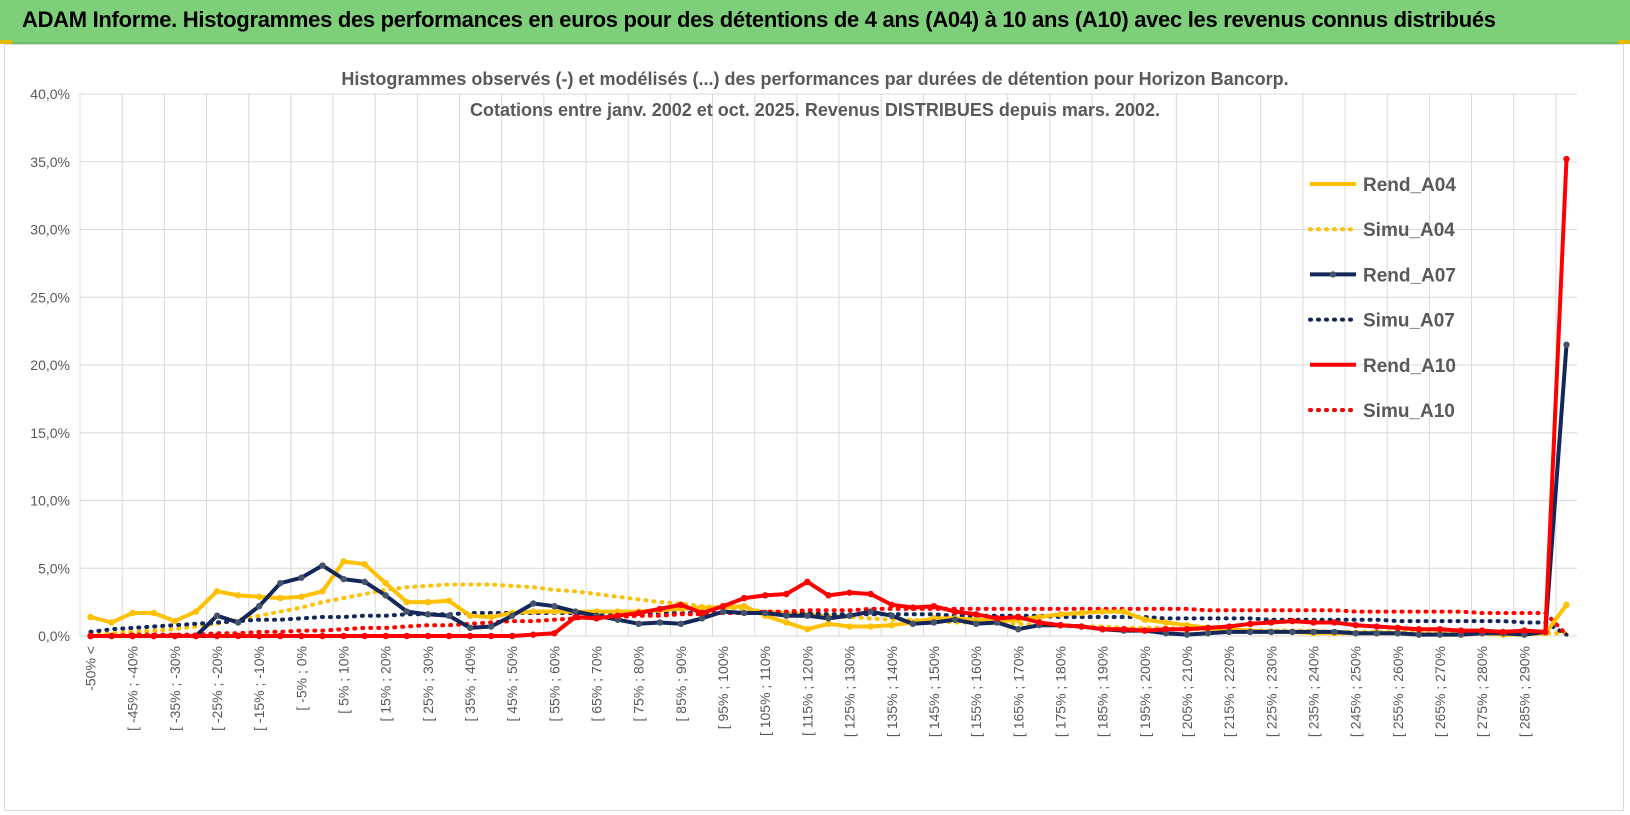 The width and height of the screenshot is (1630, 815). What do you see at coordinates (217, 688) in the screenshot?
I see `x-tick-label: [ -25% ; -20%` at bounding box center [217, 688].